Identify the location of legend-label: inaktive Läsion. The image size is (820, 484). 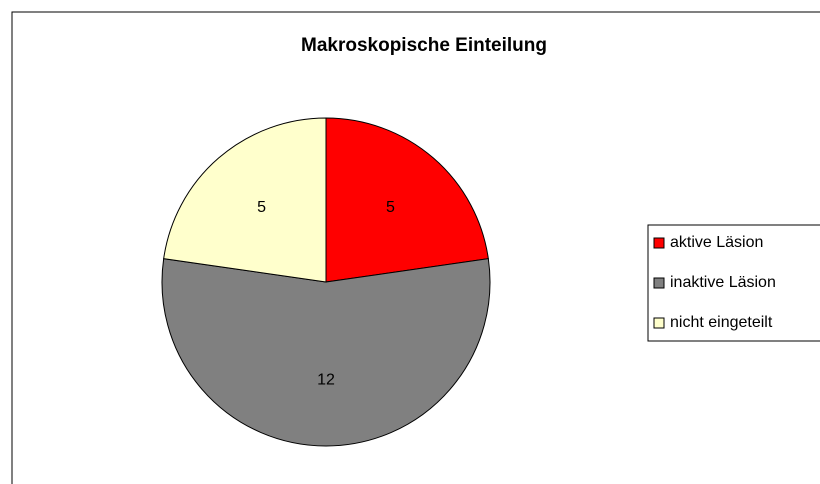
(723, 282).